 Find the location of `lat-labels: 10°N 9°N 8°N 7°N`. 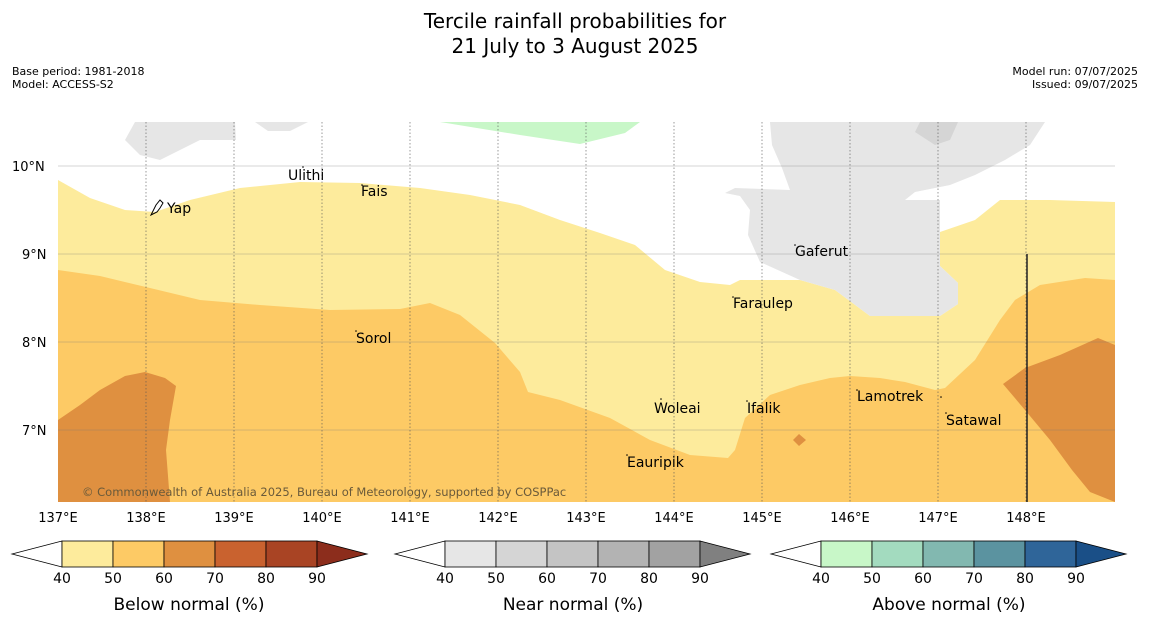

lat-labels: 10°N 9°N 8°N 7°N is located at coordinates (29, 299).